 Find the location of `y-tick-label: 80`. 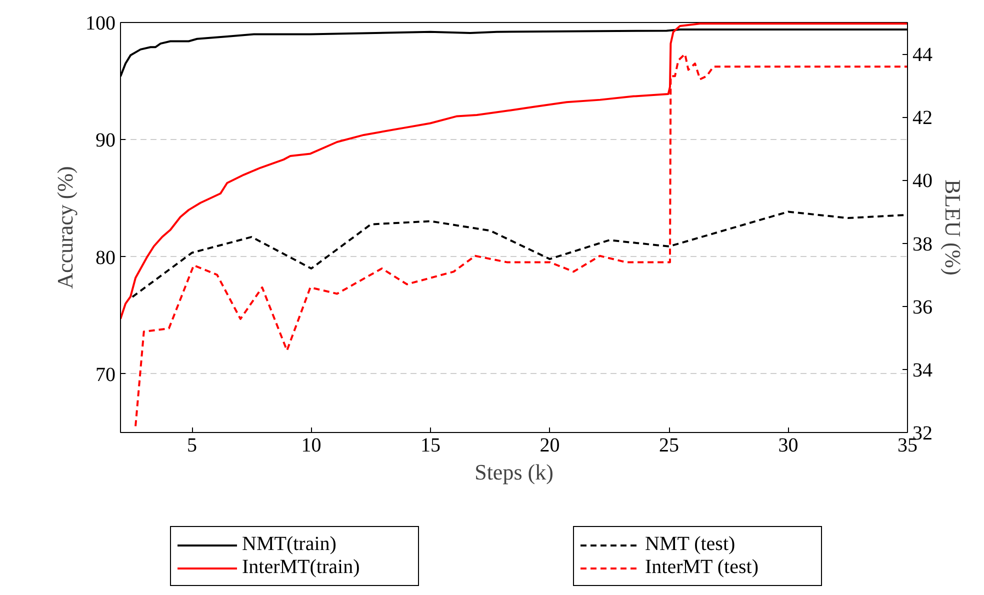

y-tick-label: 80 is located at coordinates (106, 257).